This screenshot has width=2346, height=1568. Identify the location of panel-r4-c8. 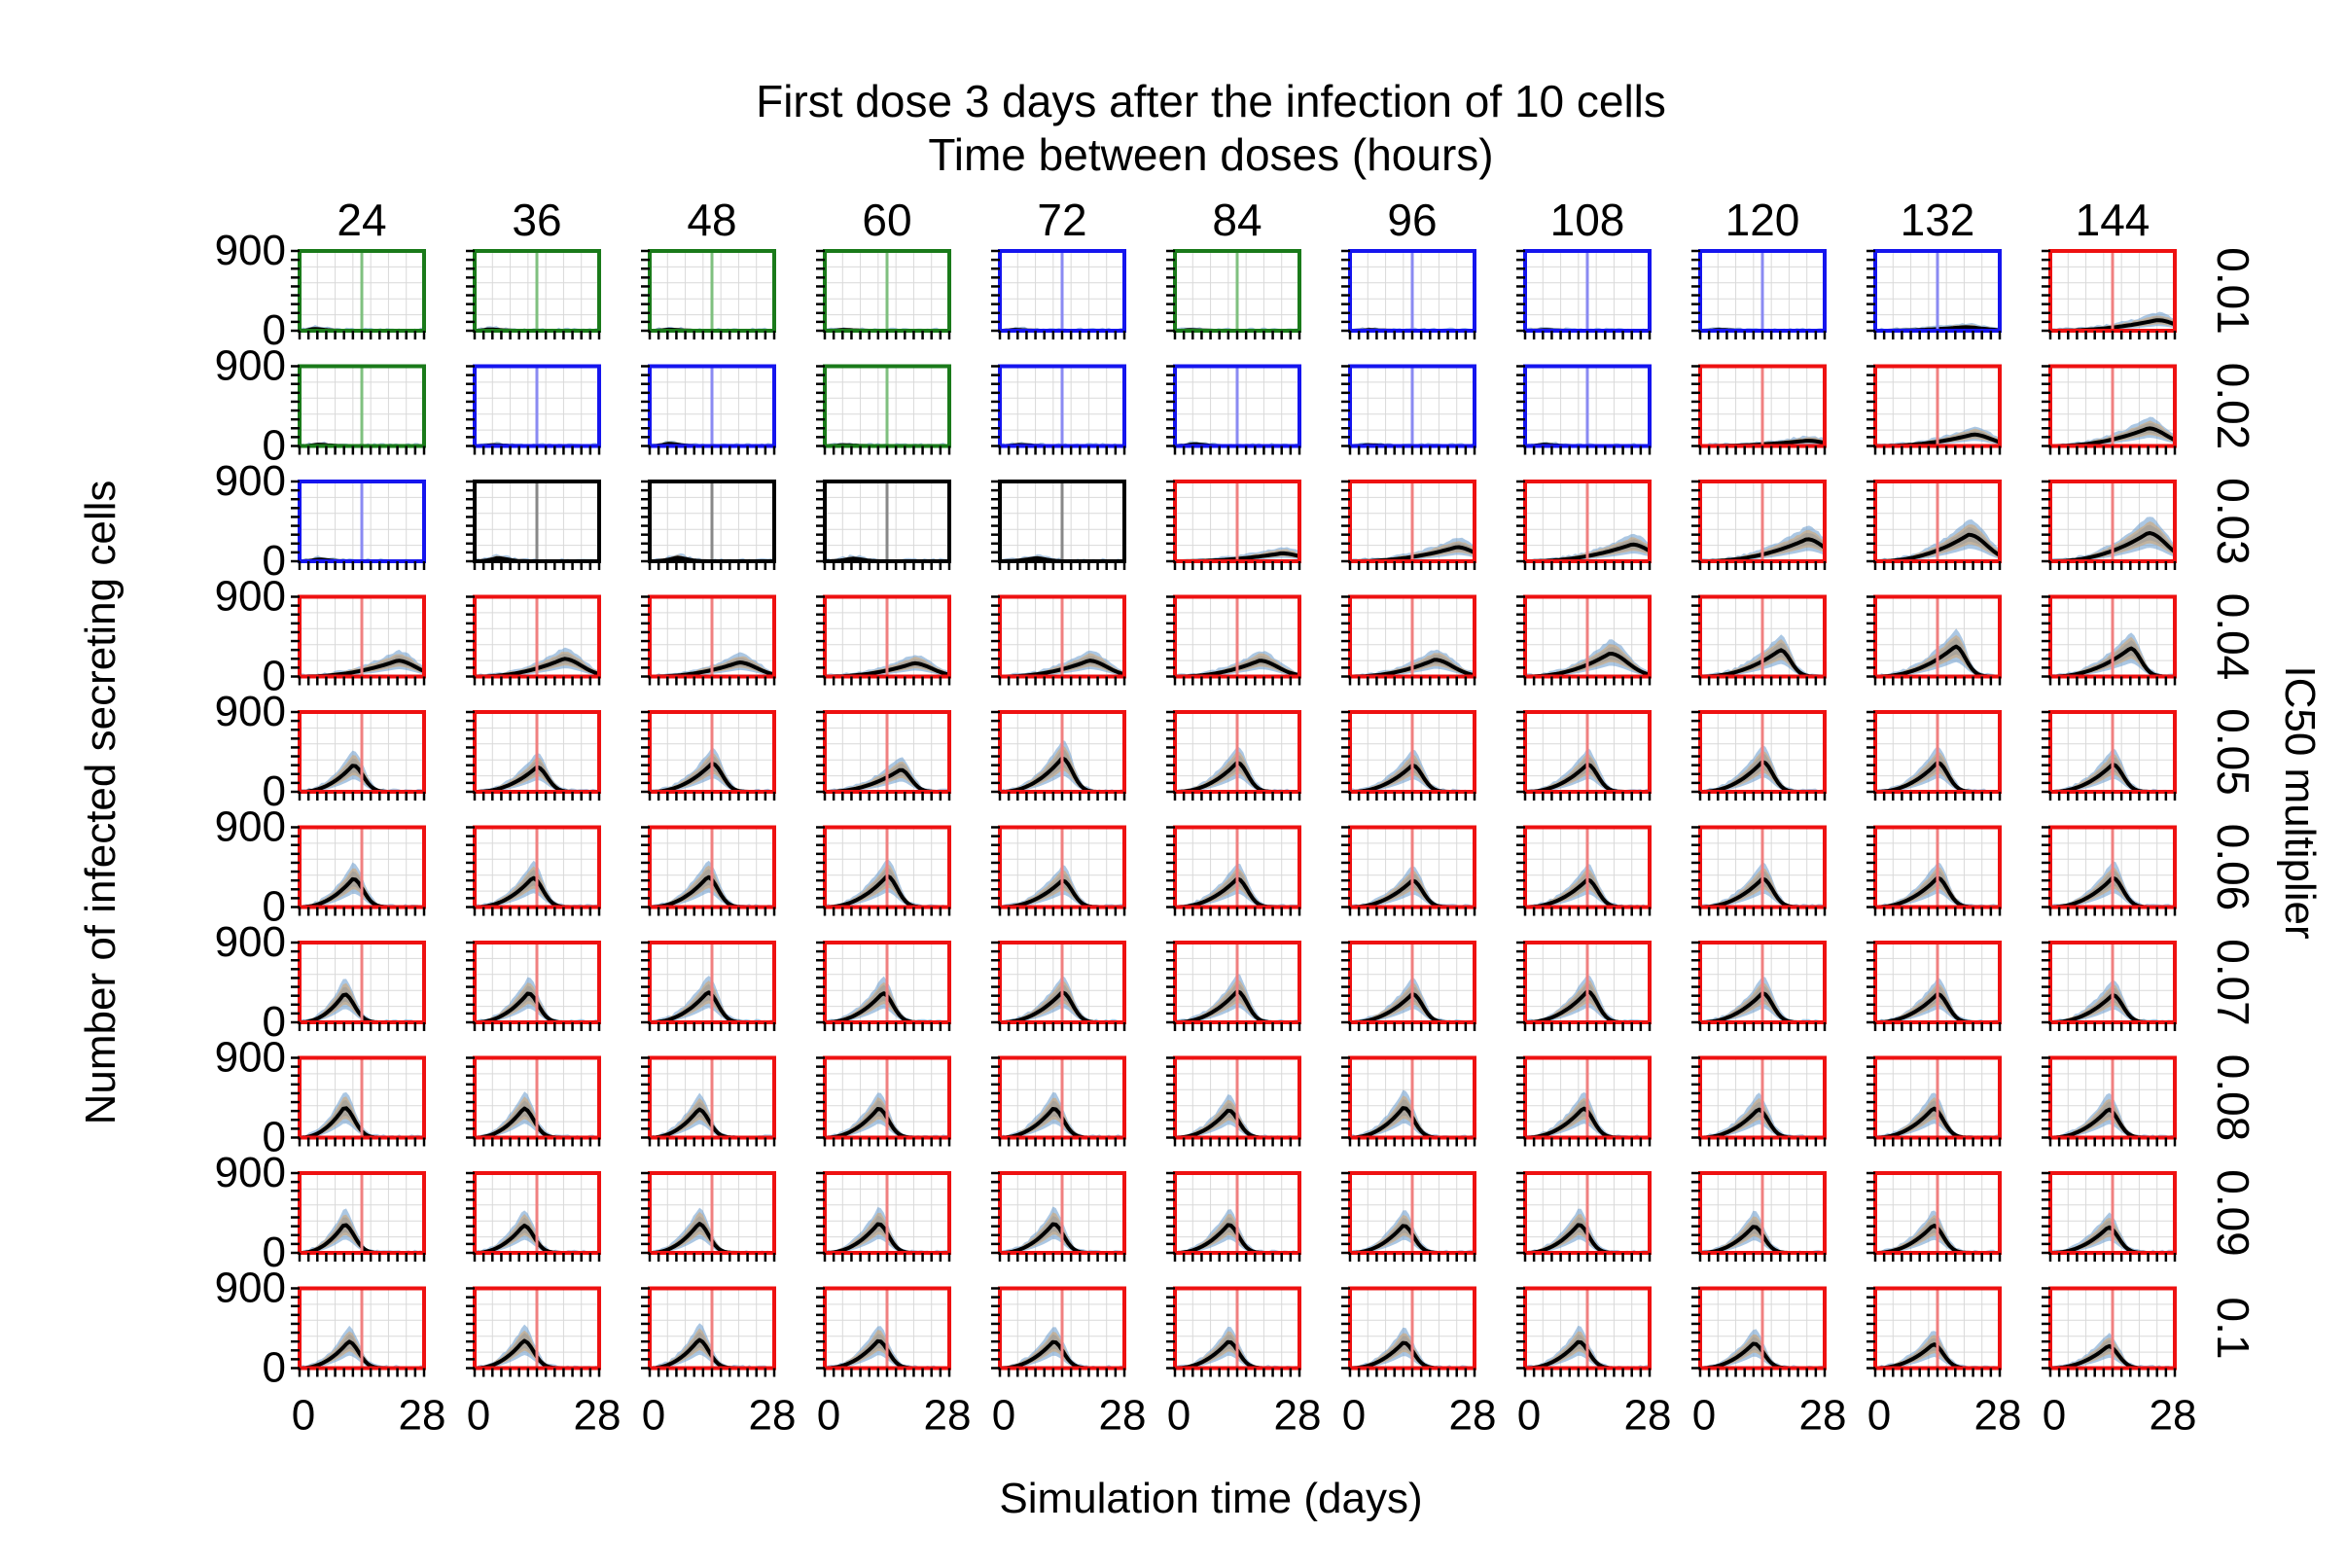
(1759, 755).